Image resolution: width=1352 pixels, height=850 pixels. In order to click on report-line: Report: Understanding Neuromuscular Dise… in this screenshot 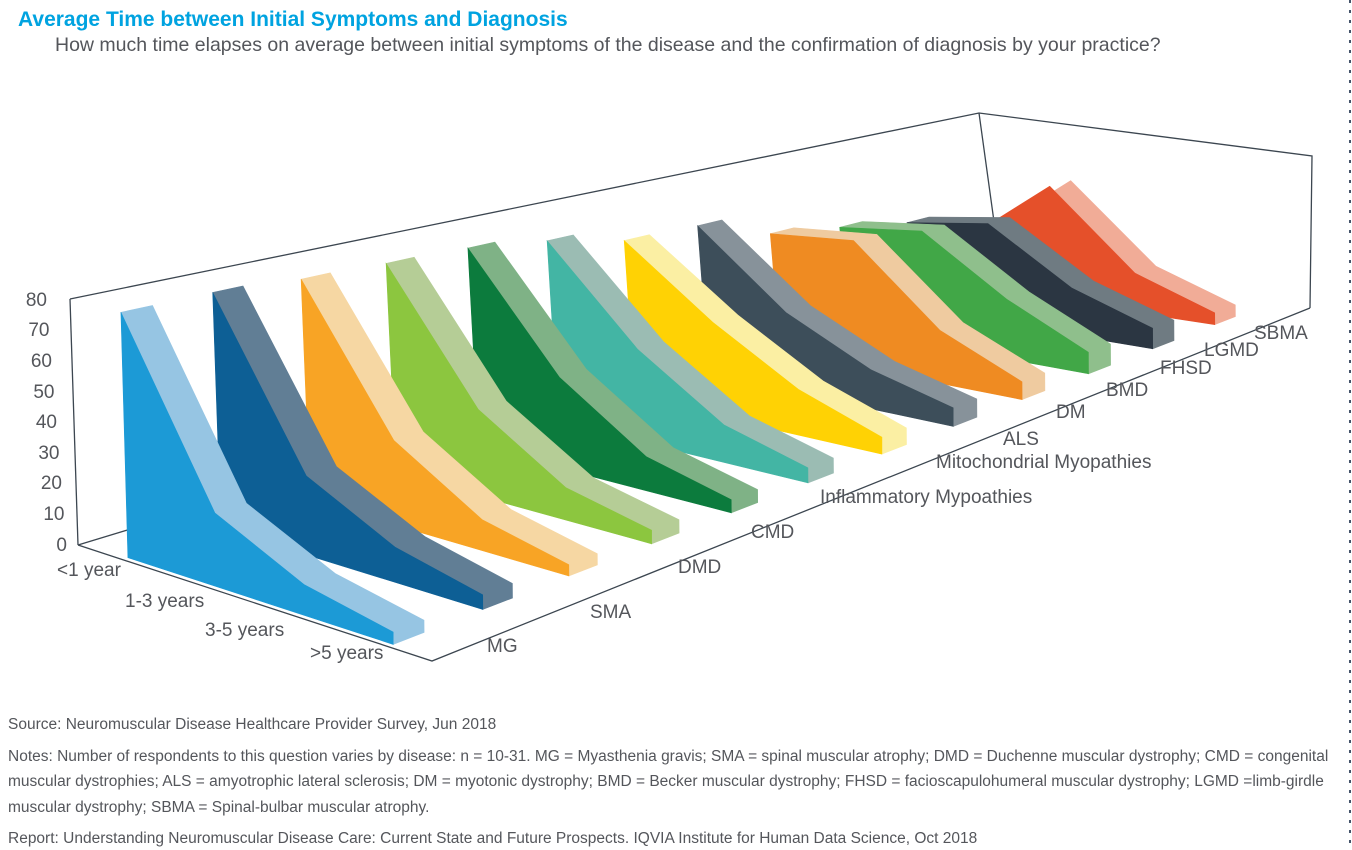, I will do `click(493, 838)`.